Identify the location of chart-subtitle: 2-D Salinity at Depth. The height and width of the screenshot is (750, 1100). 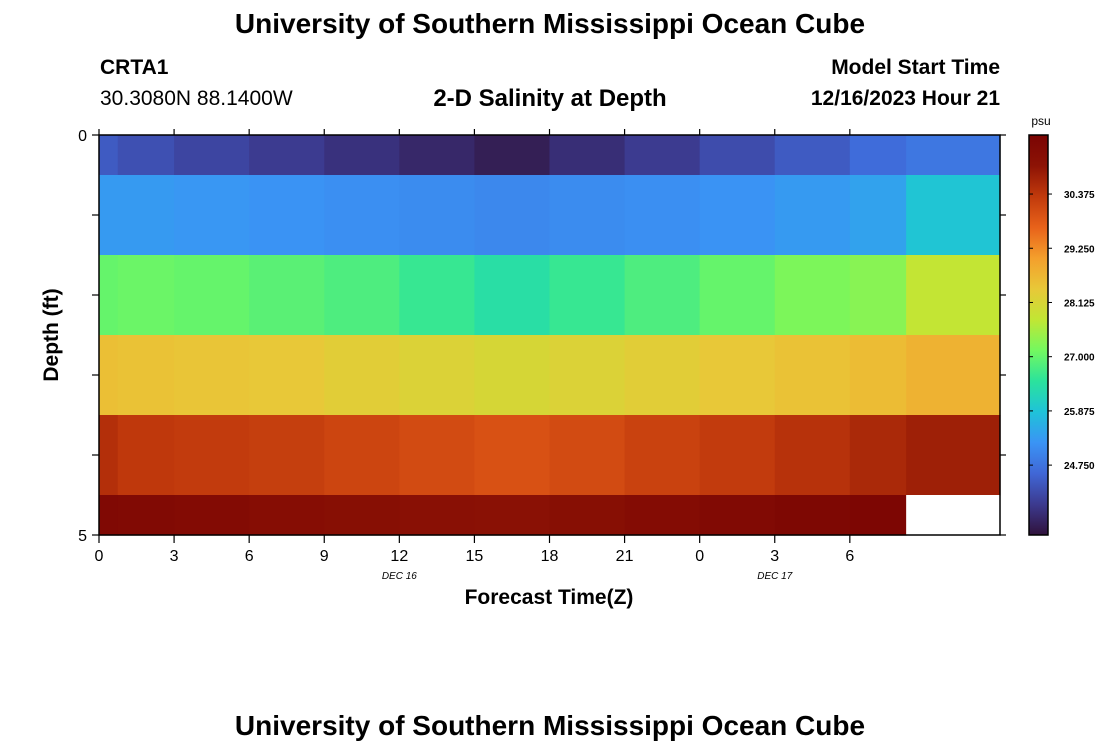
(550, 98).